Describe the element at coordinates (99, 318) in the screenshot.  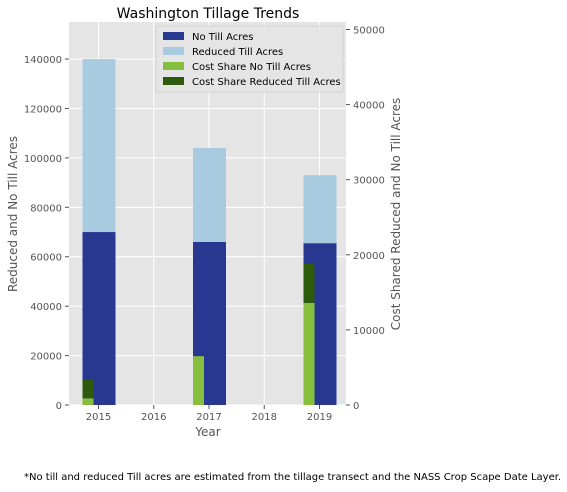
I see `bar-no-till` at that location.